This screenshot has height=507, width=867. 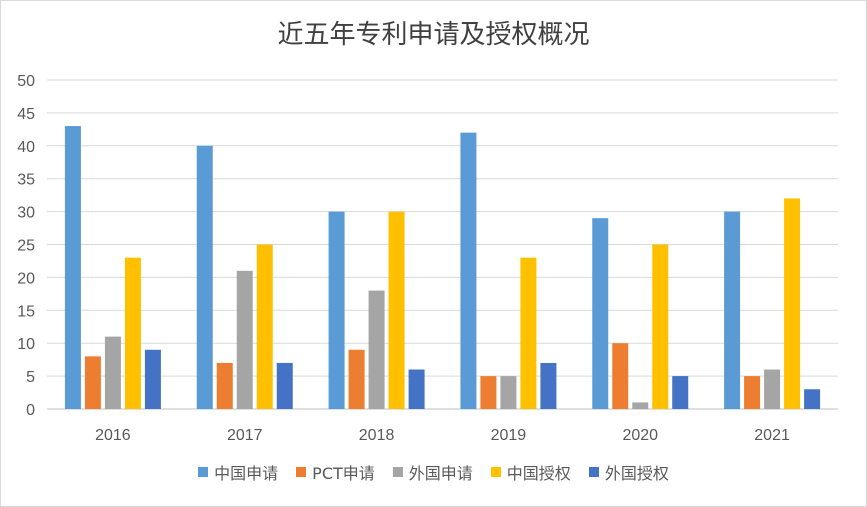 What do you see at coordinates (772, 435) in the screenshot?
I see `x-tick-label: 2021` at bounding box center [772, 435].